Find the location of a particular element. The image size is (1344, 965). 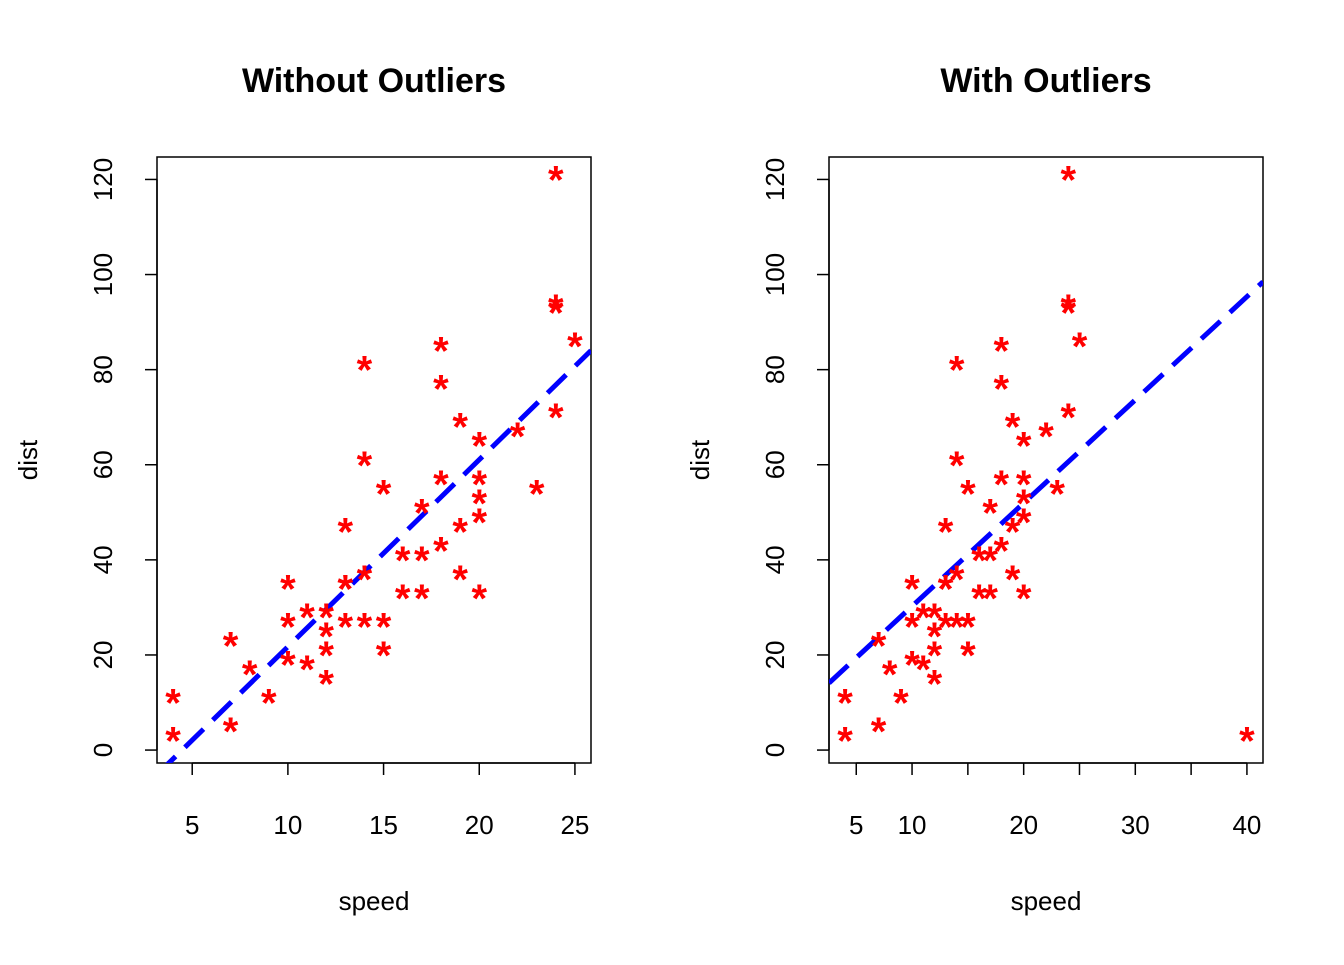

y-tick-label: 80 is located at coordinates (775, 369).